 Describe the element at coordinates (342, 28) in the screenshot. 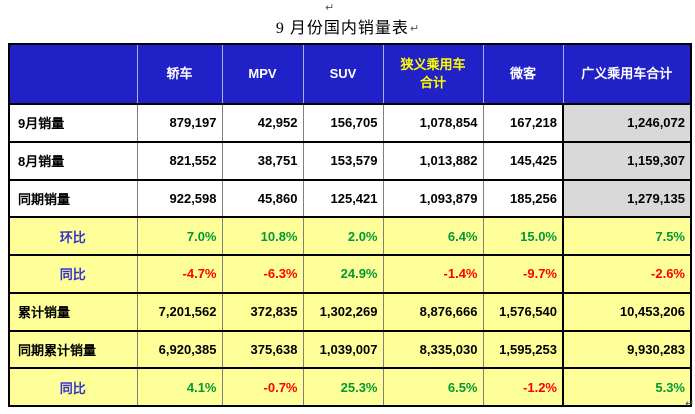

I see `page-title-text: 9 月份国内销量表` at that location.